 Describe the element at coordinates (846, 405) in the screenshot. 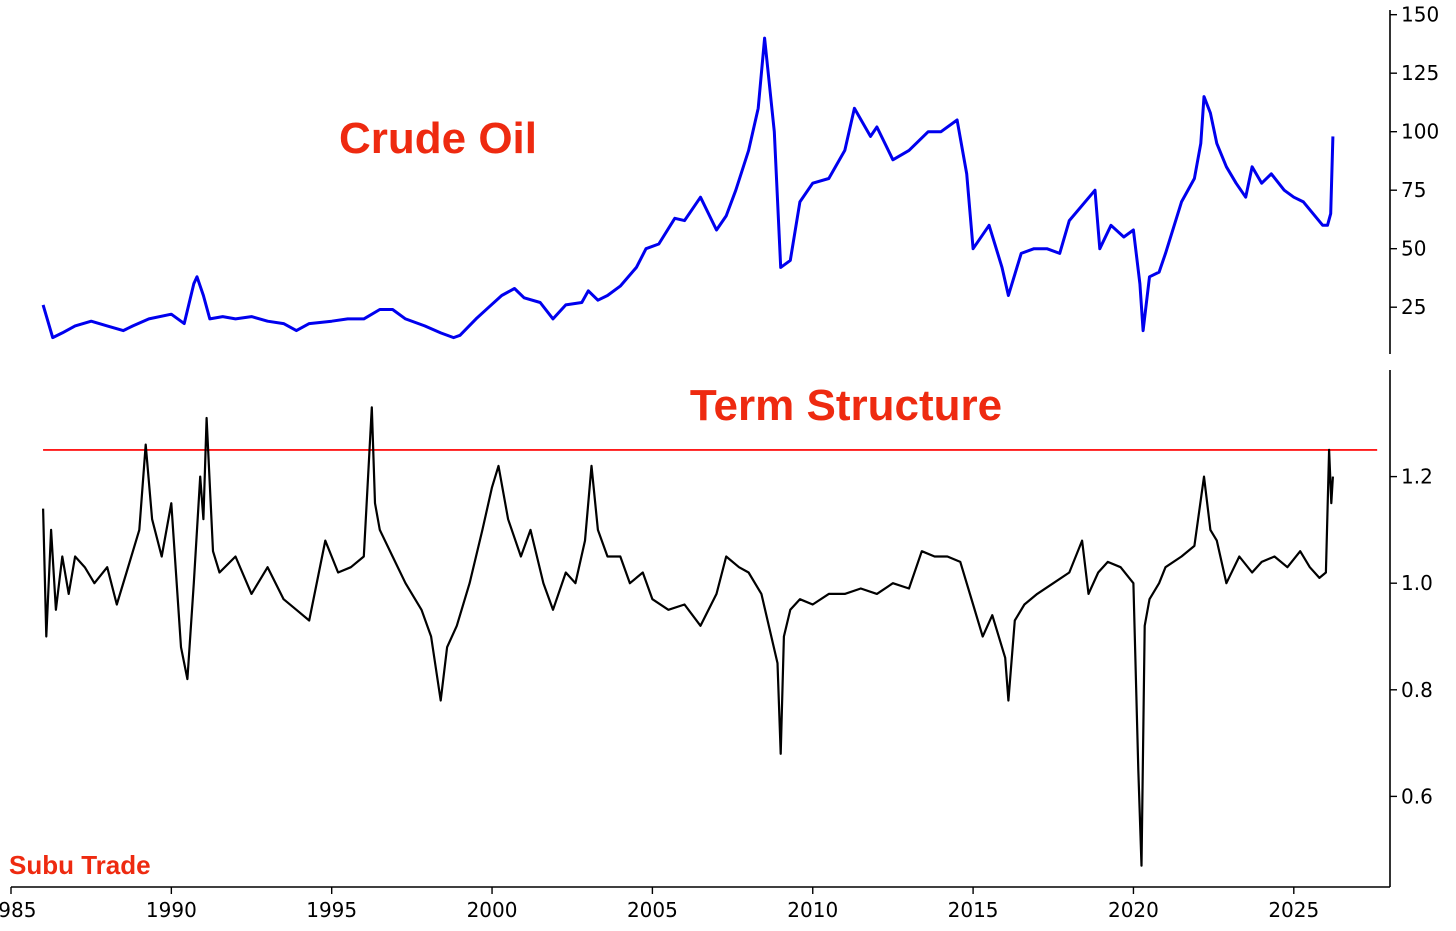

I see `term-structure-title: Term Structure` at that location.